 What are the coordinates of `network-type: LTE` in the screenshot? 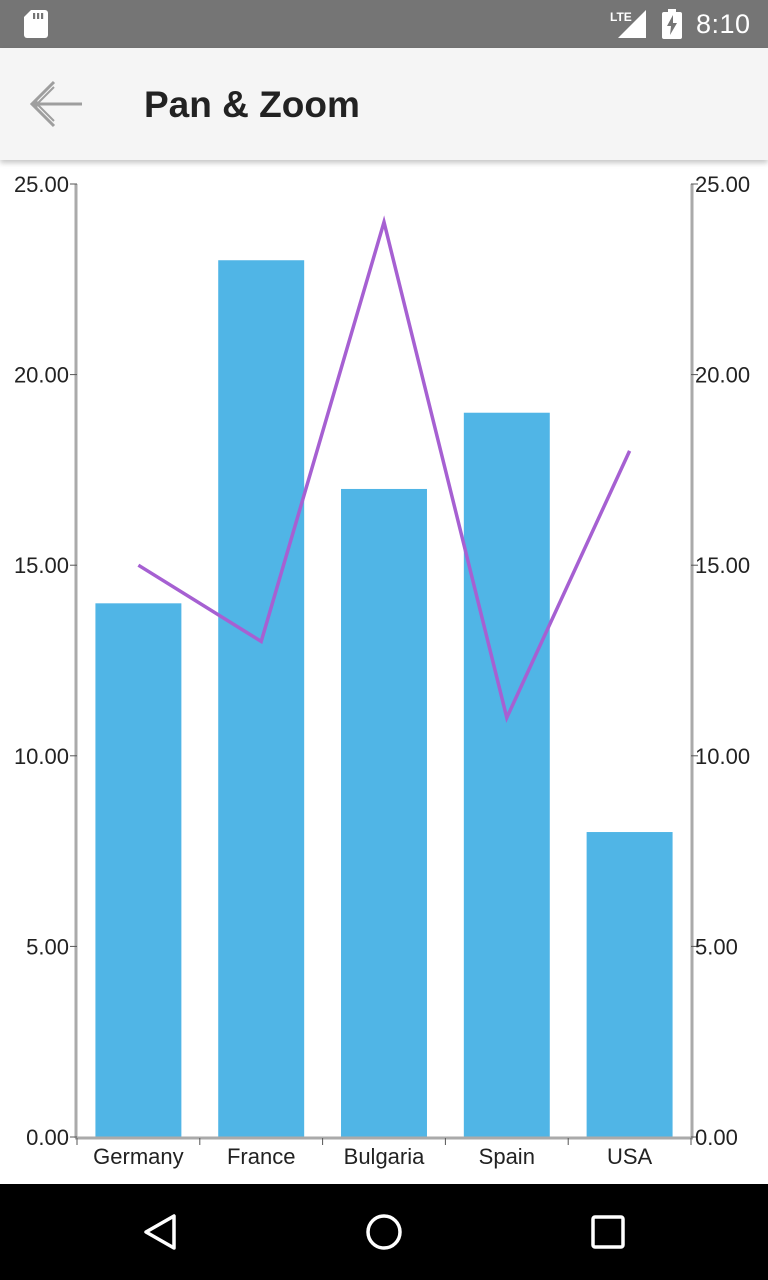 It's located at (621, 17).